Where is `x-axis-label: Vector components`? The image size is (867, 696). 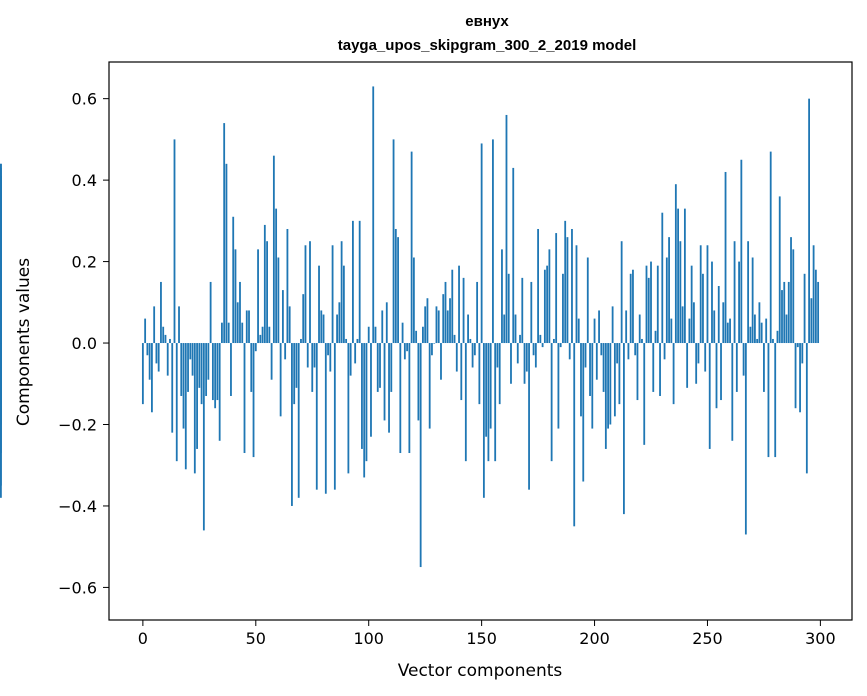
x-axis-label: Vector components is located at coordinates (480, 671).